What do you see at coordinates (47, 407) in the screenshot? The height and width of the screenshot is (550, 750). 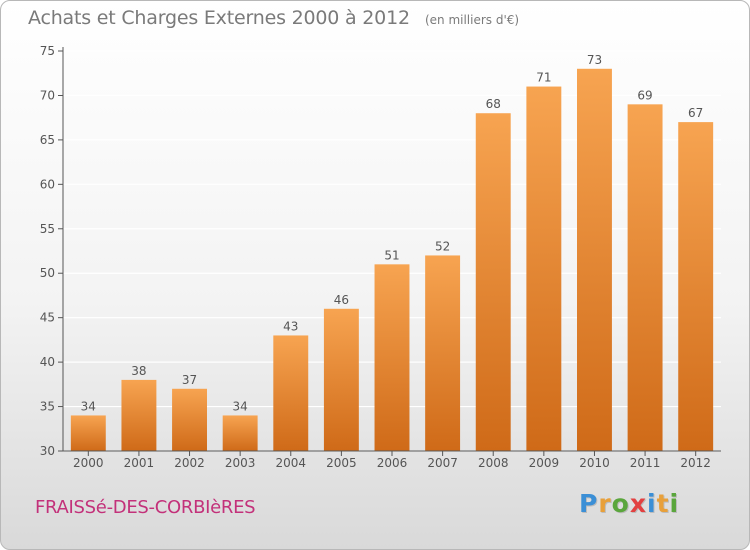 I see `y-tick-label: 35` at bounding box center [47, 407].